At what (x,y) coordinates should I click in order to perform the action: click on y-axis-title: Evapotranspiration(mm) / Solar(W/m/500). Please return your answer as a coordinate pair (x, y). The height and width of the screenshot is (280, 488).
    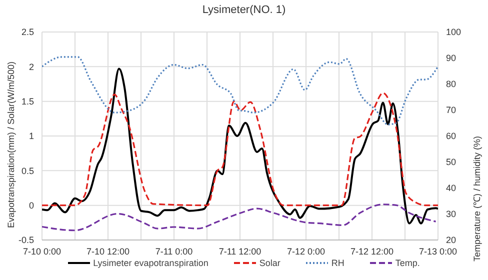
    Looking at the image, I should click on (11, 144).